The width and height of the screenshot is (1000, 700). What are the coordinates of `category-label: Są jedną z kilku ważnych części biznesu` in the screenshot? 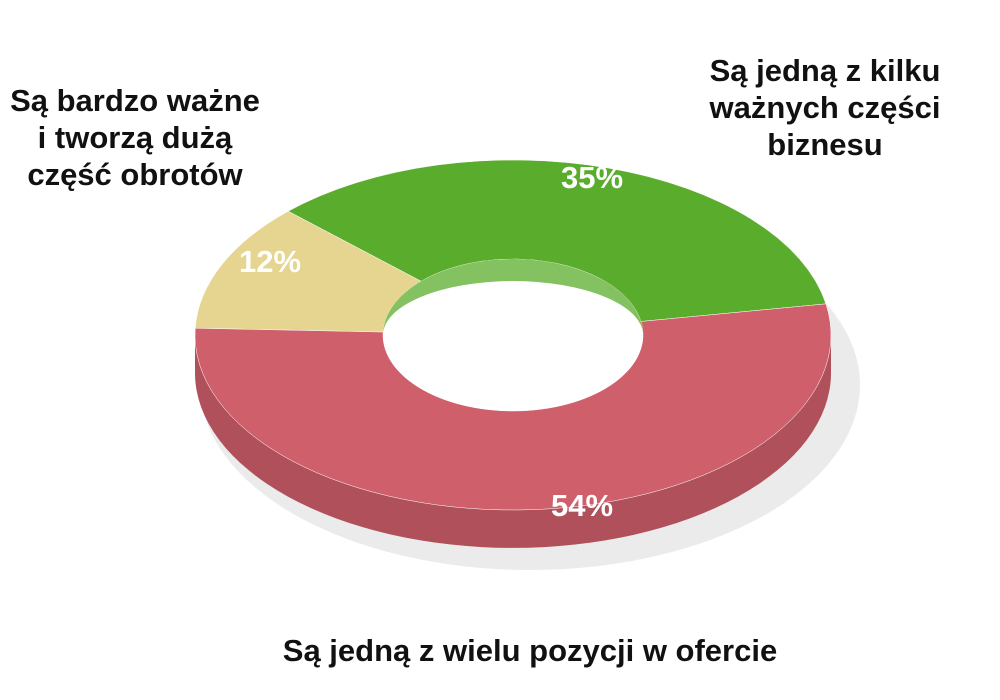 It's located at (825, 107).